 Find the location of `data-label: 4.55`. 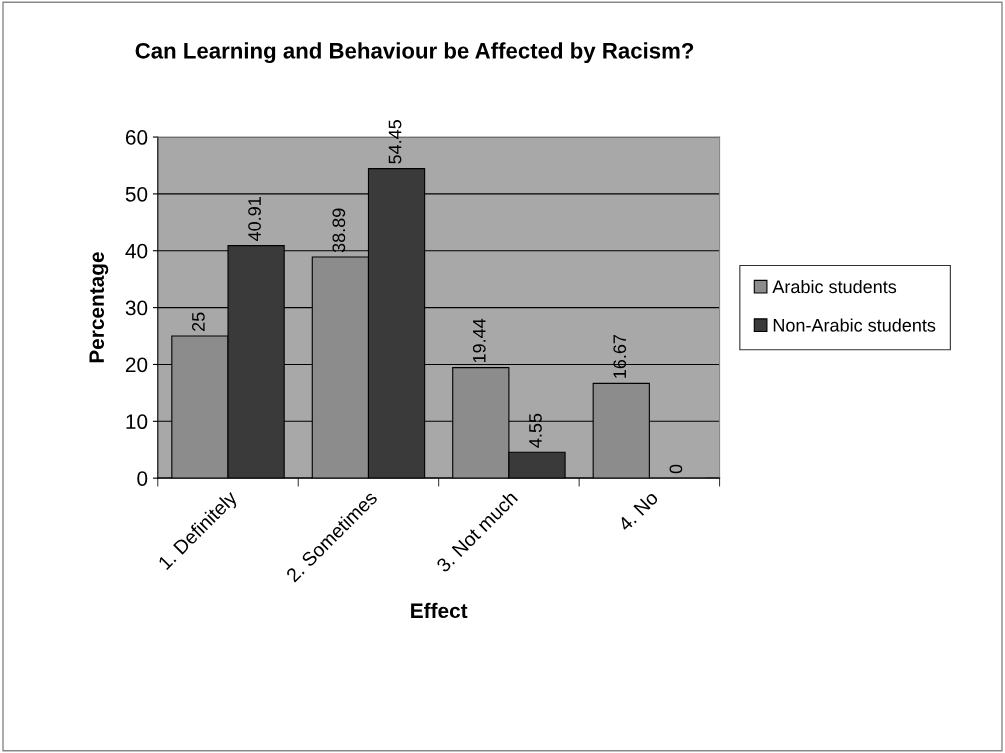

data-label: 4.55 is located at coordinates (535, 430).